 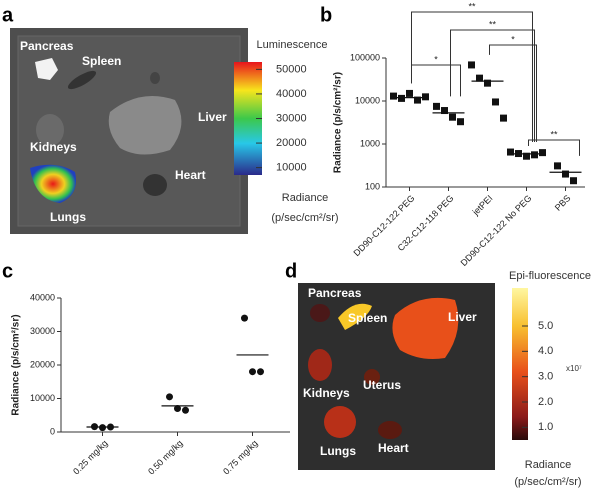 I want to click on x-tick-label: DD90-C12-122 No PEG, so click(x=496, y=230).